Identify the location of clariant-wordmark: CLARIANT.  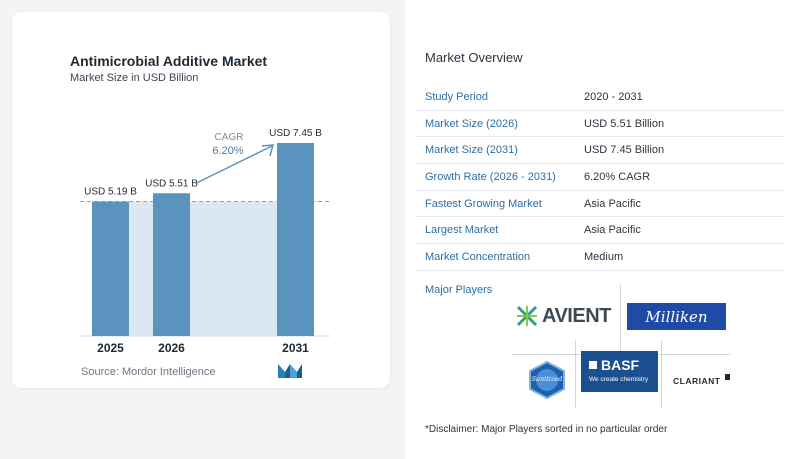
(697, 381).